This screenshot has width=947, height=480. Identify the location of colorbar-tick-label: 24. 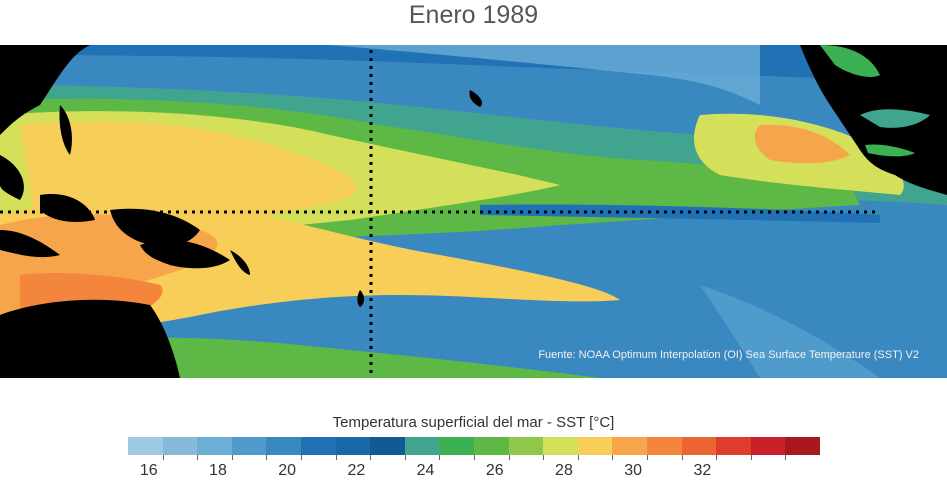
(425, 470).